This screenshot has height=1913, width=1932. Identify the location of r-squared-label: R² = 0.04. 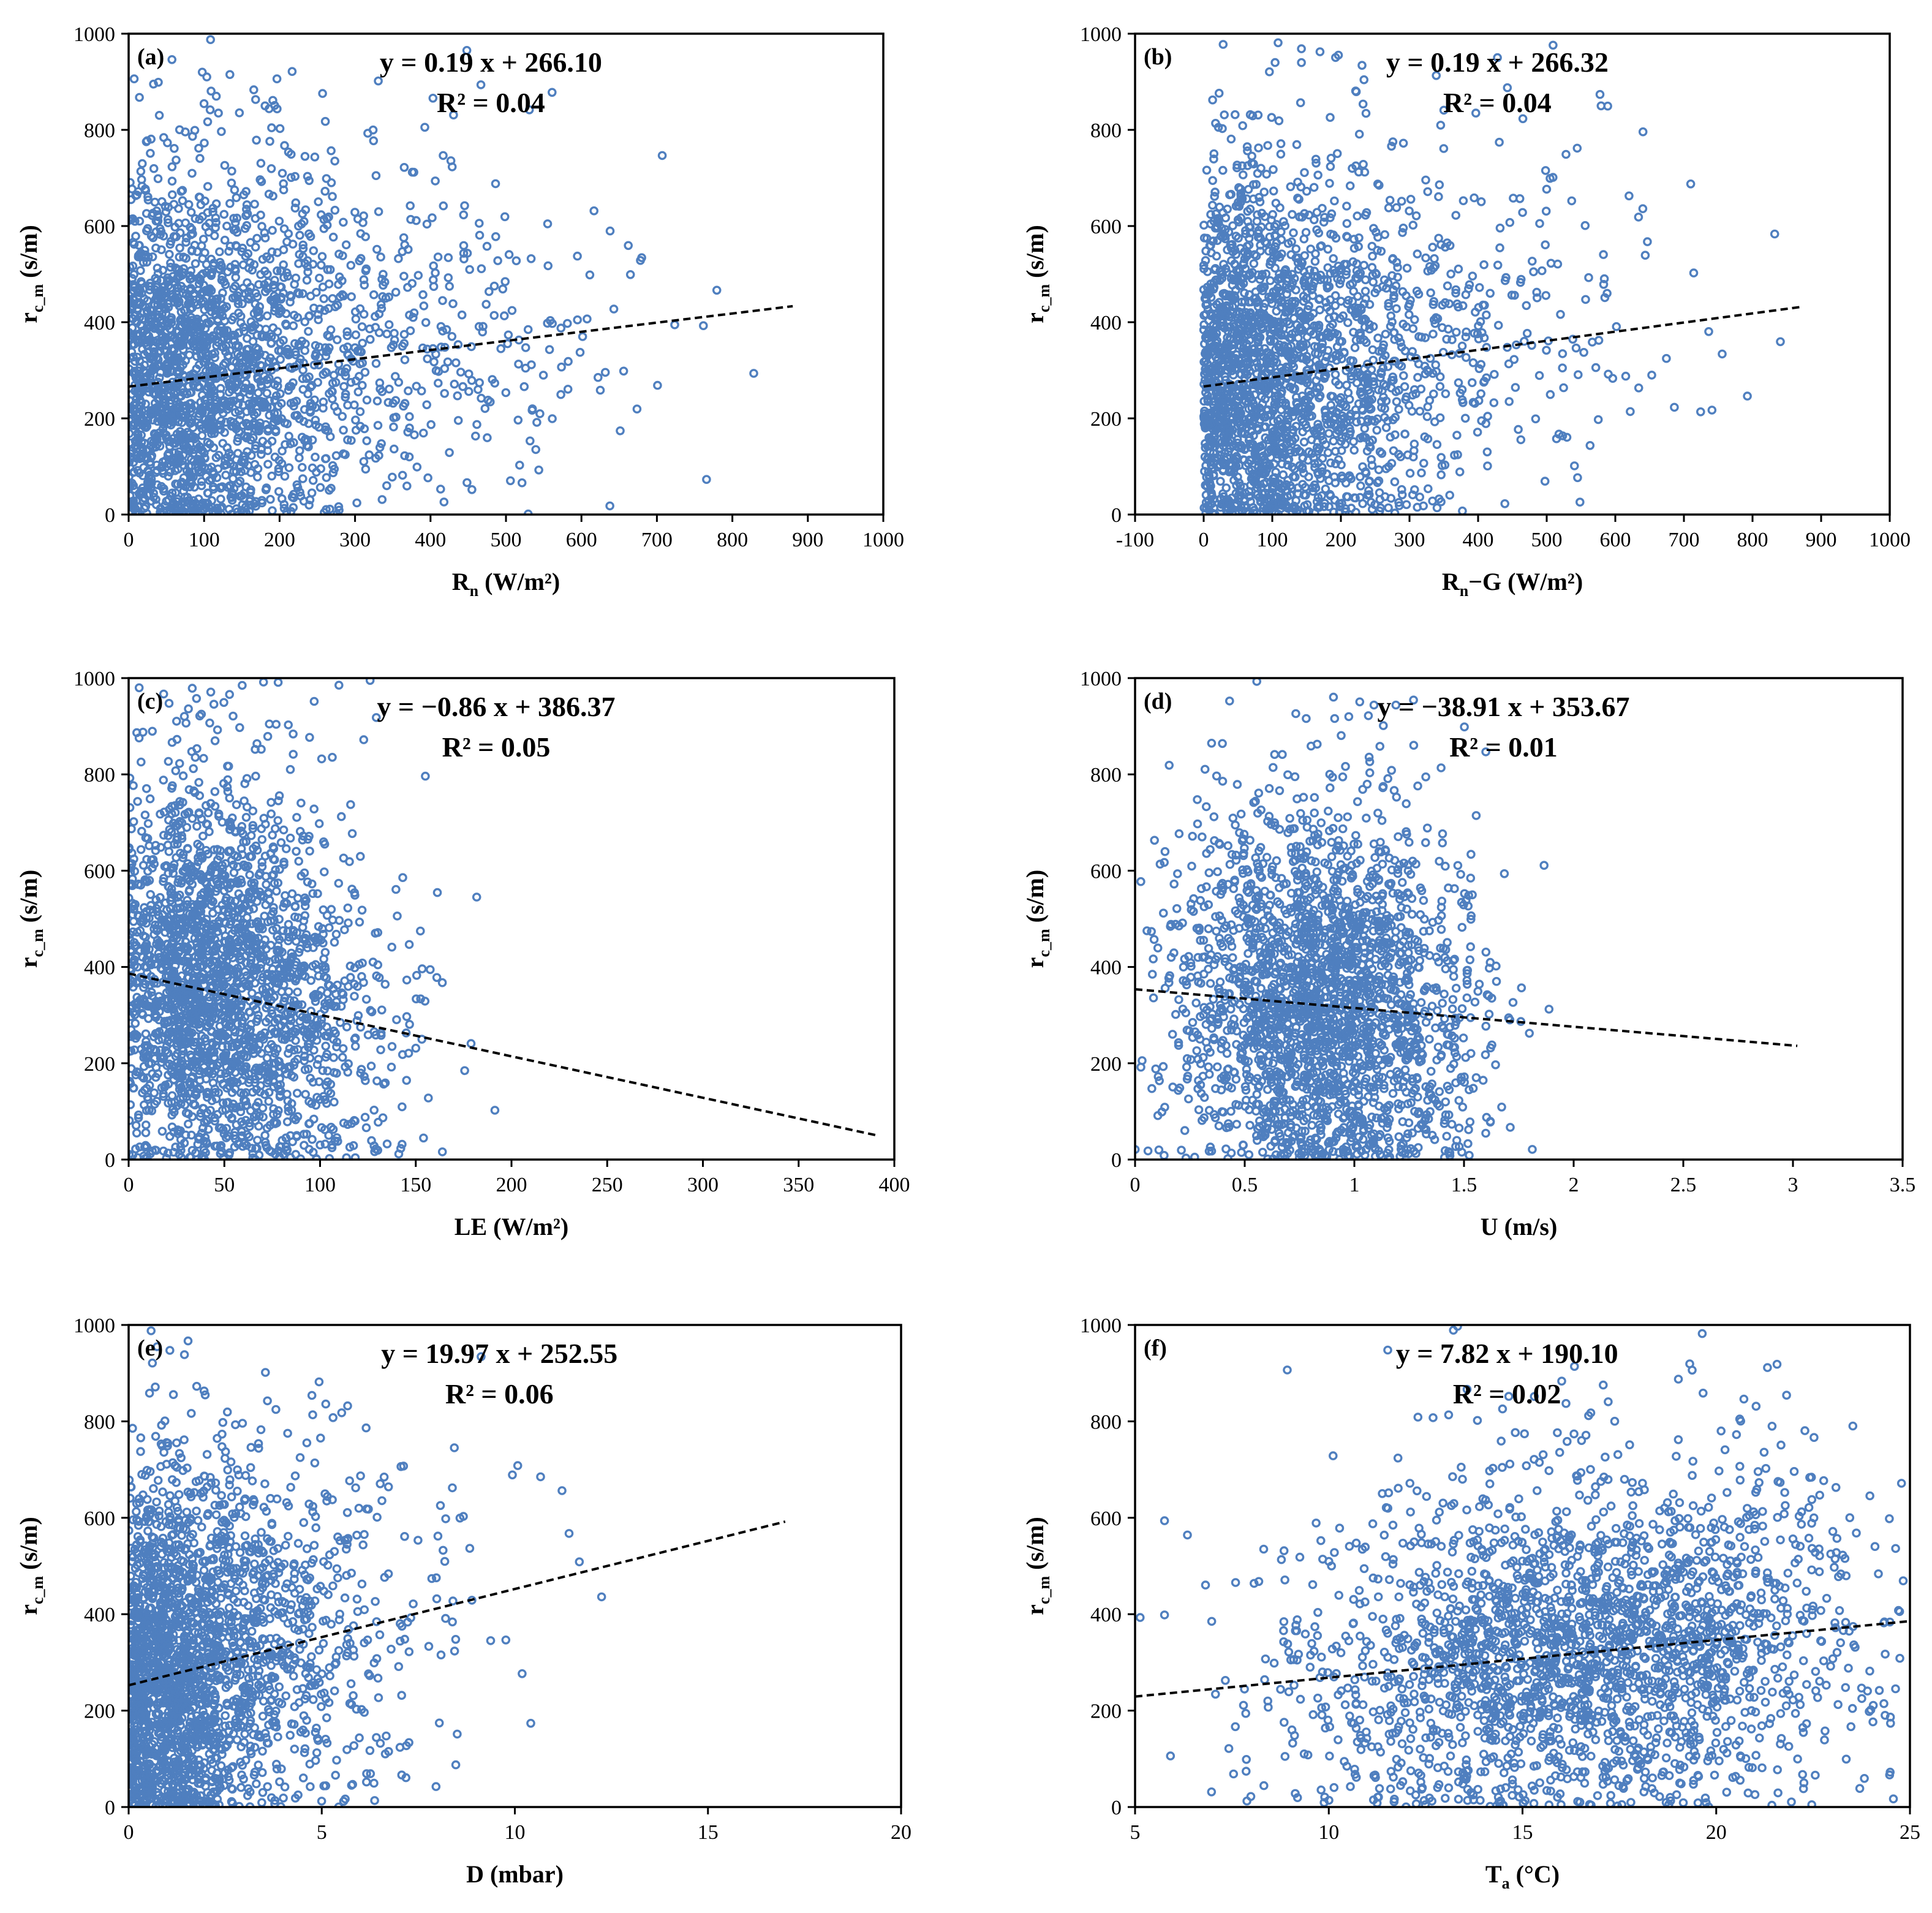
(491, 102).